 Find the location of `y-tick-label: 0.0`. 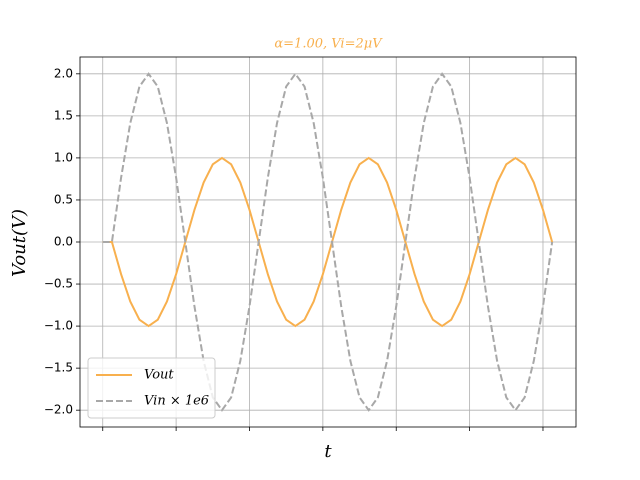

y-tick-label: 0.0 is located at coordinates (63, 242).